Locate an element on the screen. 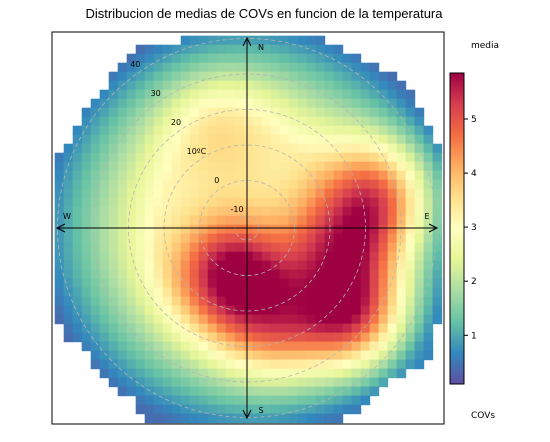 This screenshot has height=442, width=550. colorbar-tick-label: 1 is located at coordinates (474, 336).